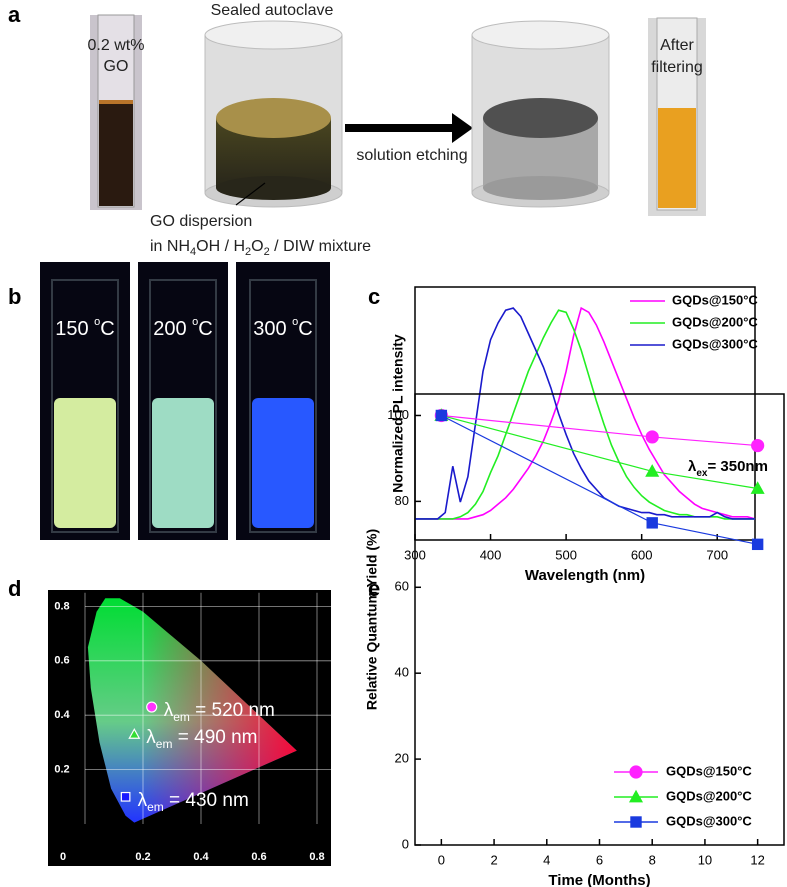 The width and height of the screenshot is (787, 887). I want to click on annotation: λem = 490 nm, so click(201, 739).